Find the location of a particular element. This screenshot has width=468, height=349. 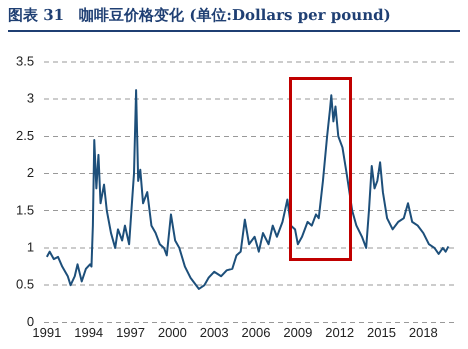

y-tick-label: 0.5 is located at coordinates (25, 284).